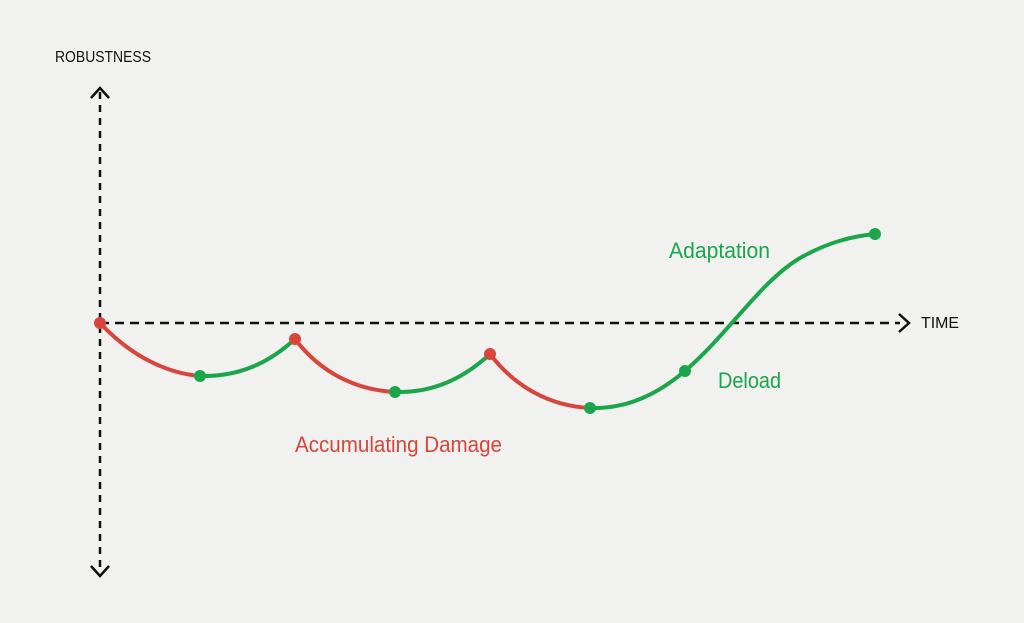 The height and width of the screenshot is (623, 1024). I want to click on y-axis-arrow-bottom, so click(100, 571).